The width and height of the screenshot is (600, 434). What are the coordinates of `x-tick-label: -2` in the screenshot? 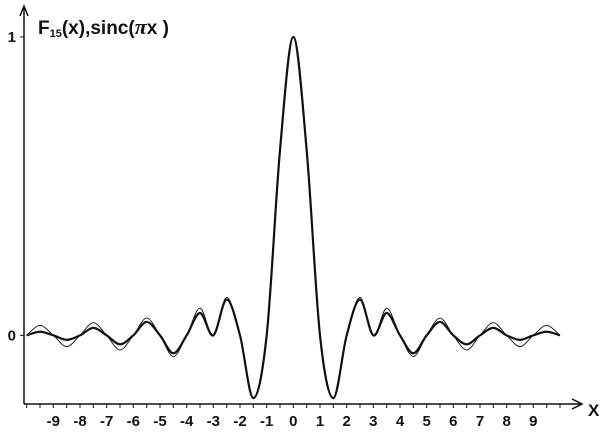 It's located at (239, 421).